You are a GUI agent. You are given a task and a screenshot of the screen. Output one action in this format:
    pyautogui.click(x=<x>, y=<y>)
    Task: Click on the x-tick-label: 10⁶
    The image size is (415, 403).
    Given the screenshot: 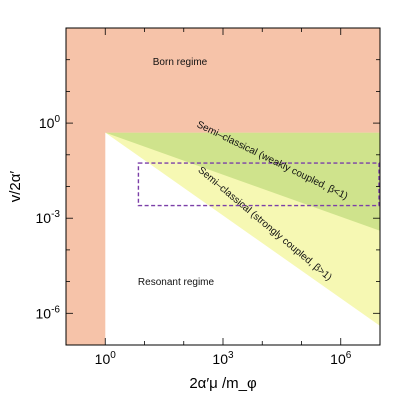 What is the action you would take?
    pyautogui.click(x=341, y=358)
    